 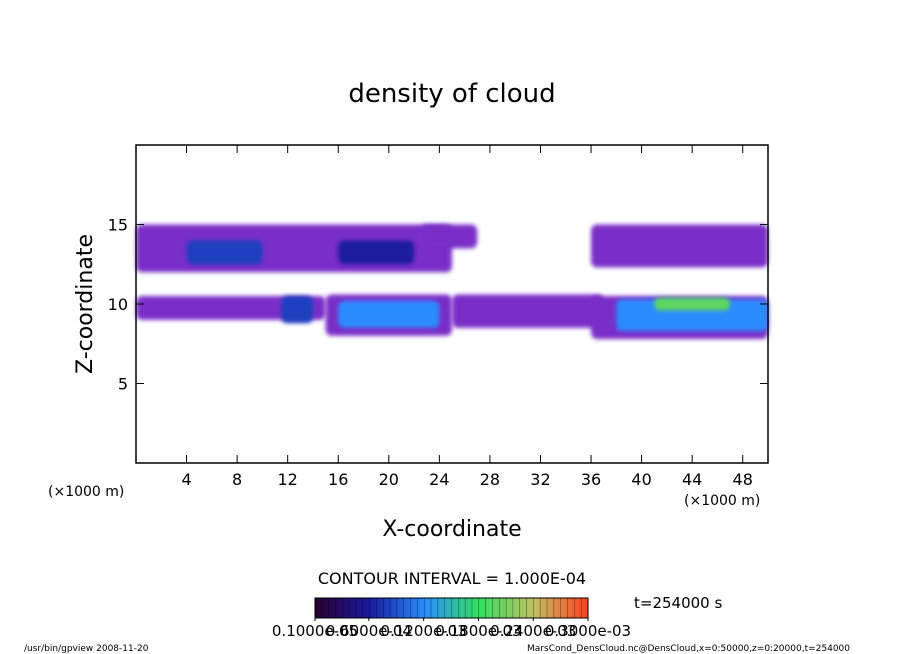 What do you see at coordinates (588, 631) in the screenshot?
I see `colorbar-tick-label: 0.3000e-03` at bounding box center [588, 631].